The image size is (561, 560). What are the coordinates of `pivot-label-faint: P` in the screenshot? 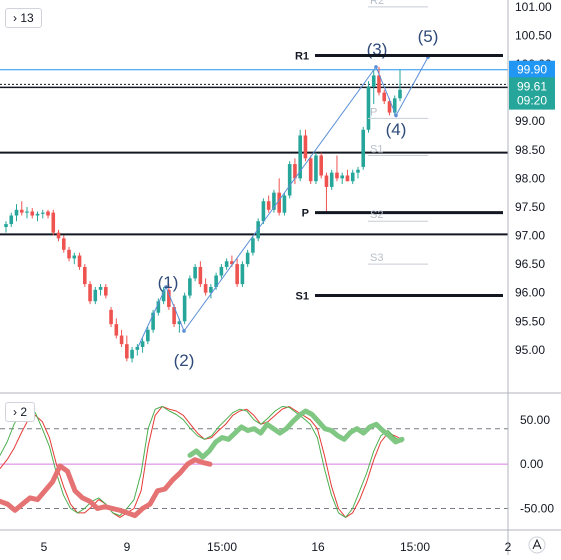 It's located at (373, 112).